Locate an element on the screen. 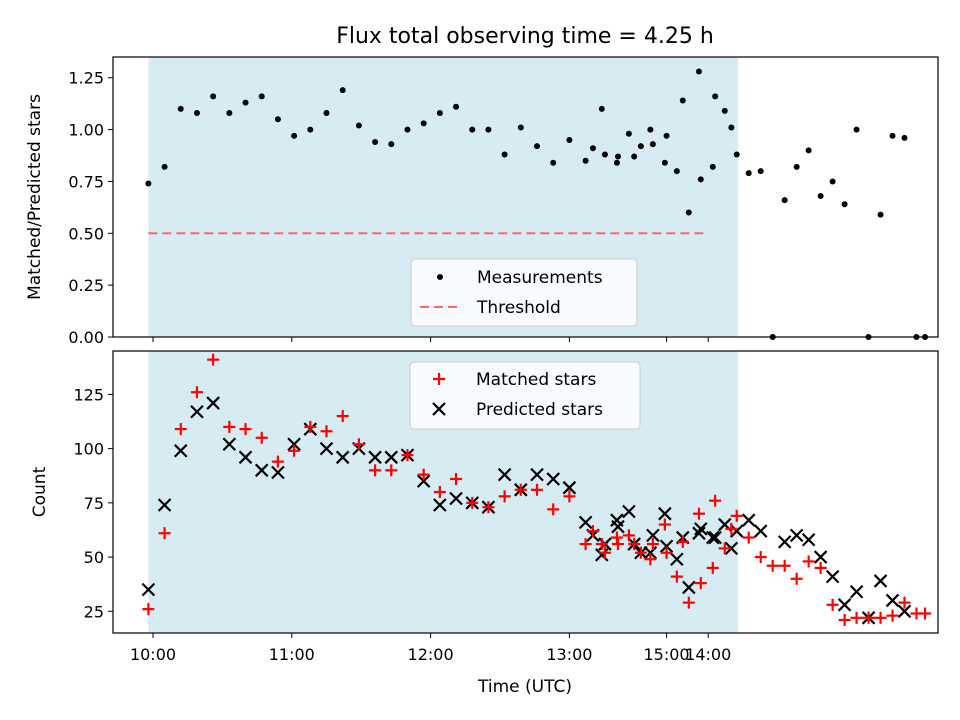 This screenshot has height=720, width=960. legend-measurements-label: Measurements is located at coordinates (540, 278).